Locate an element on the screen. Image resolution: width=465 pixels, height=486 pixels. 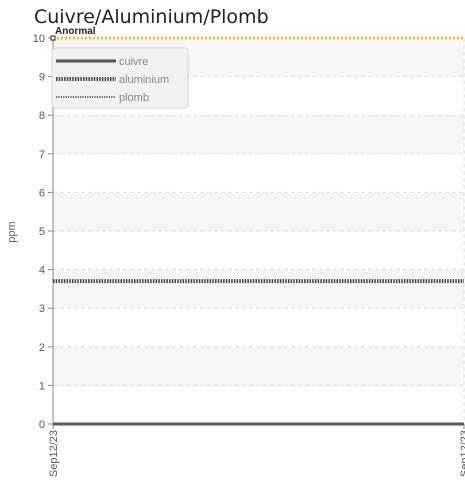
y-tick-label: 4 is located at coordinates (42, 271).